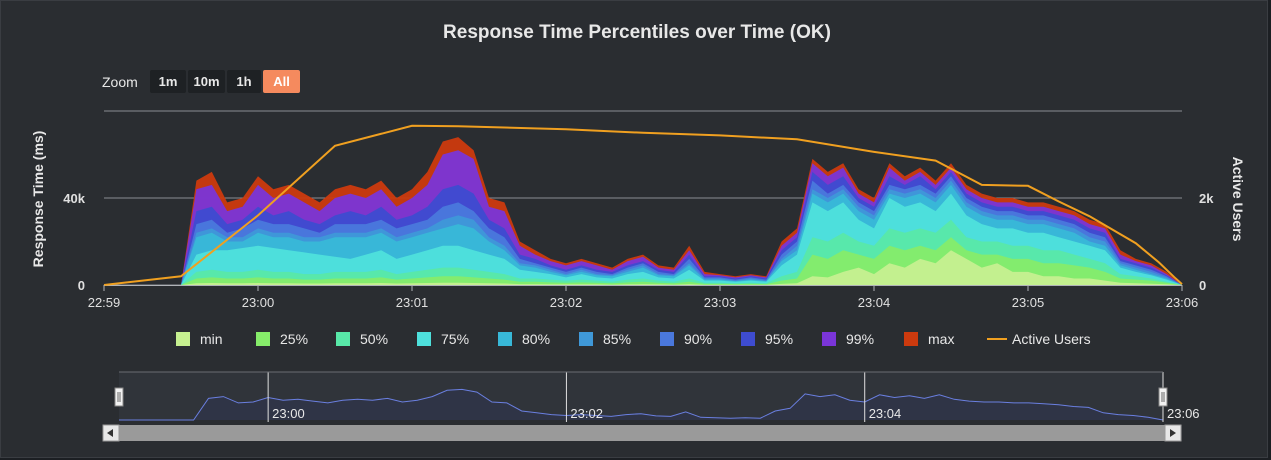  Describe the element at coordinates (1206, 242) in the screenshot. I see `y-axis-right-ticks: 0 2k` at that location.